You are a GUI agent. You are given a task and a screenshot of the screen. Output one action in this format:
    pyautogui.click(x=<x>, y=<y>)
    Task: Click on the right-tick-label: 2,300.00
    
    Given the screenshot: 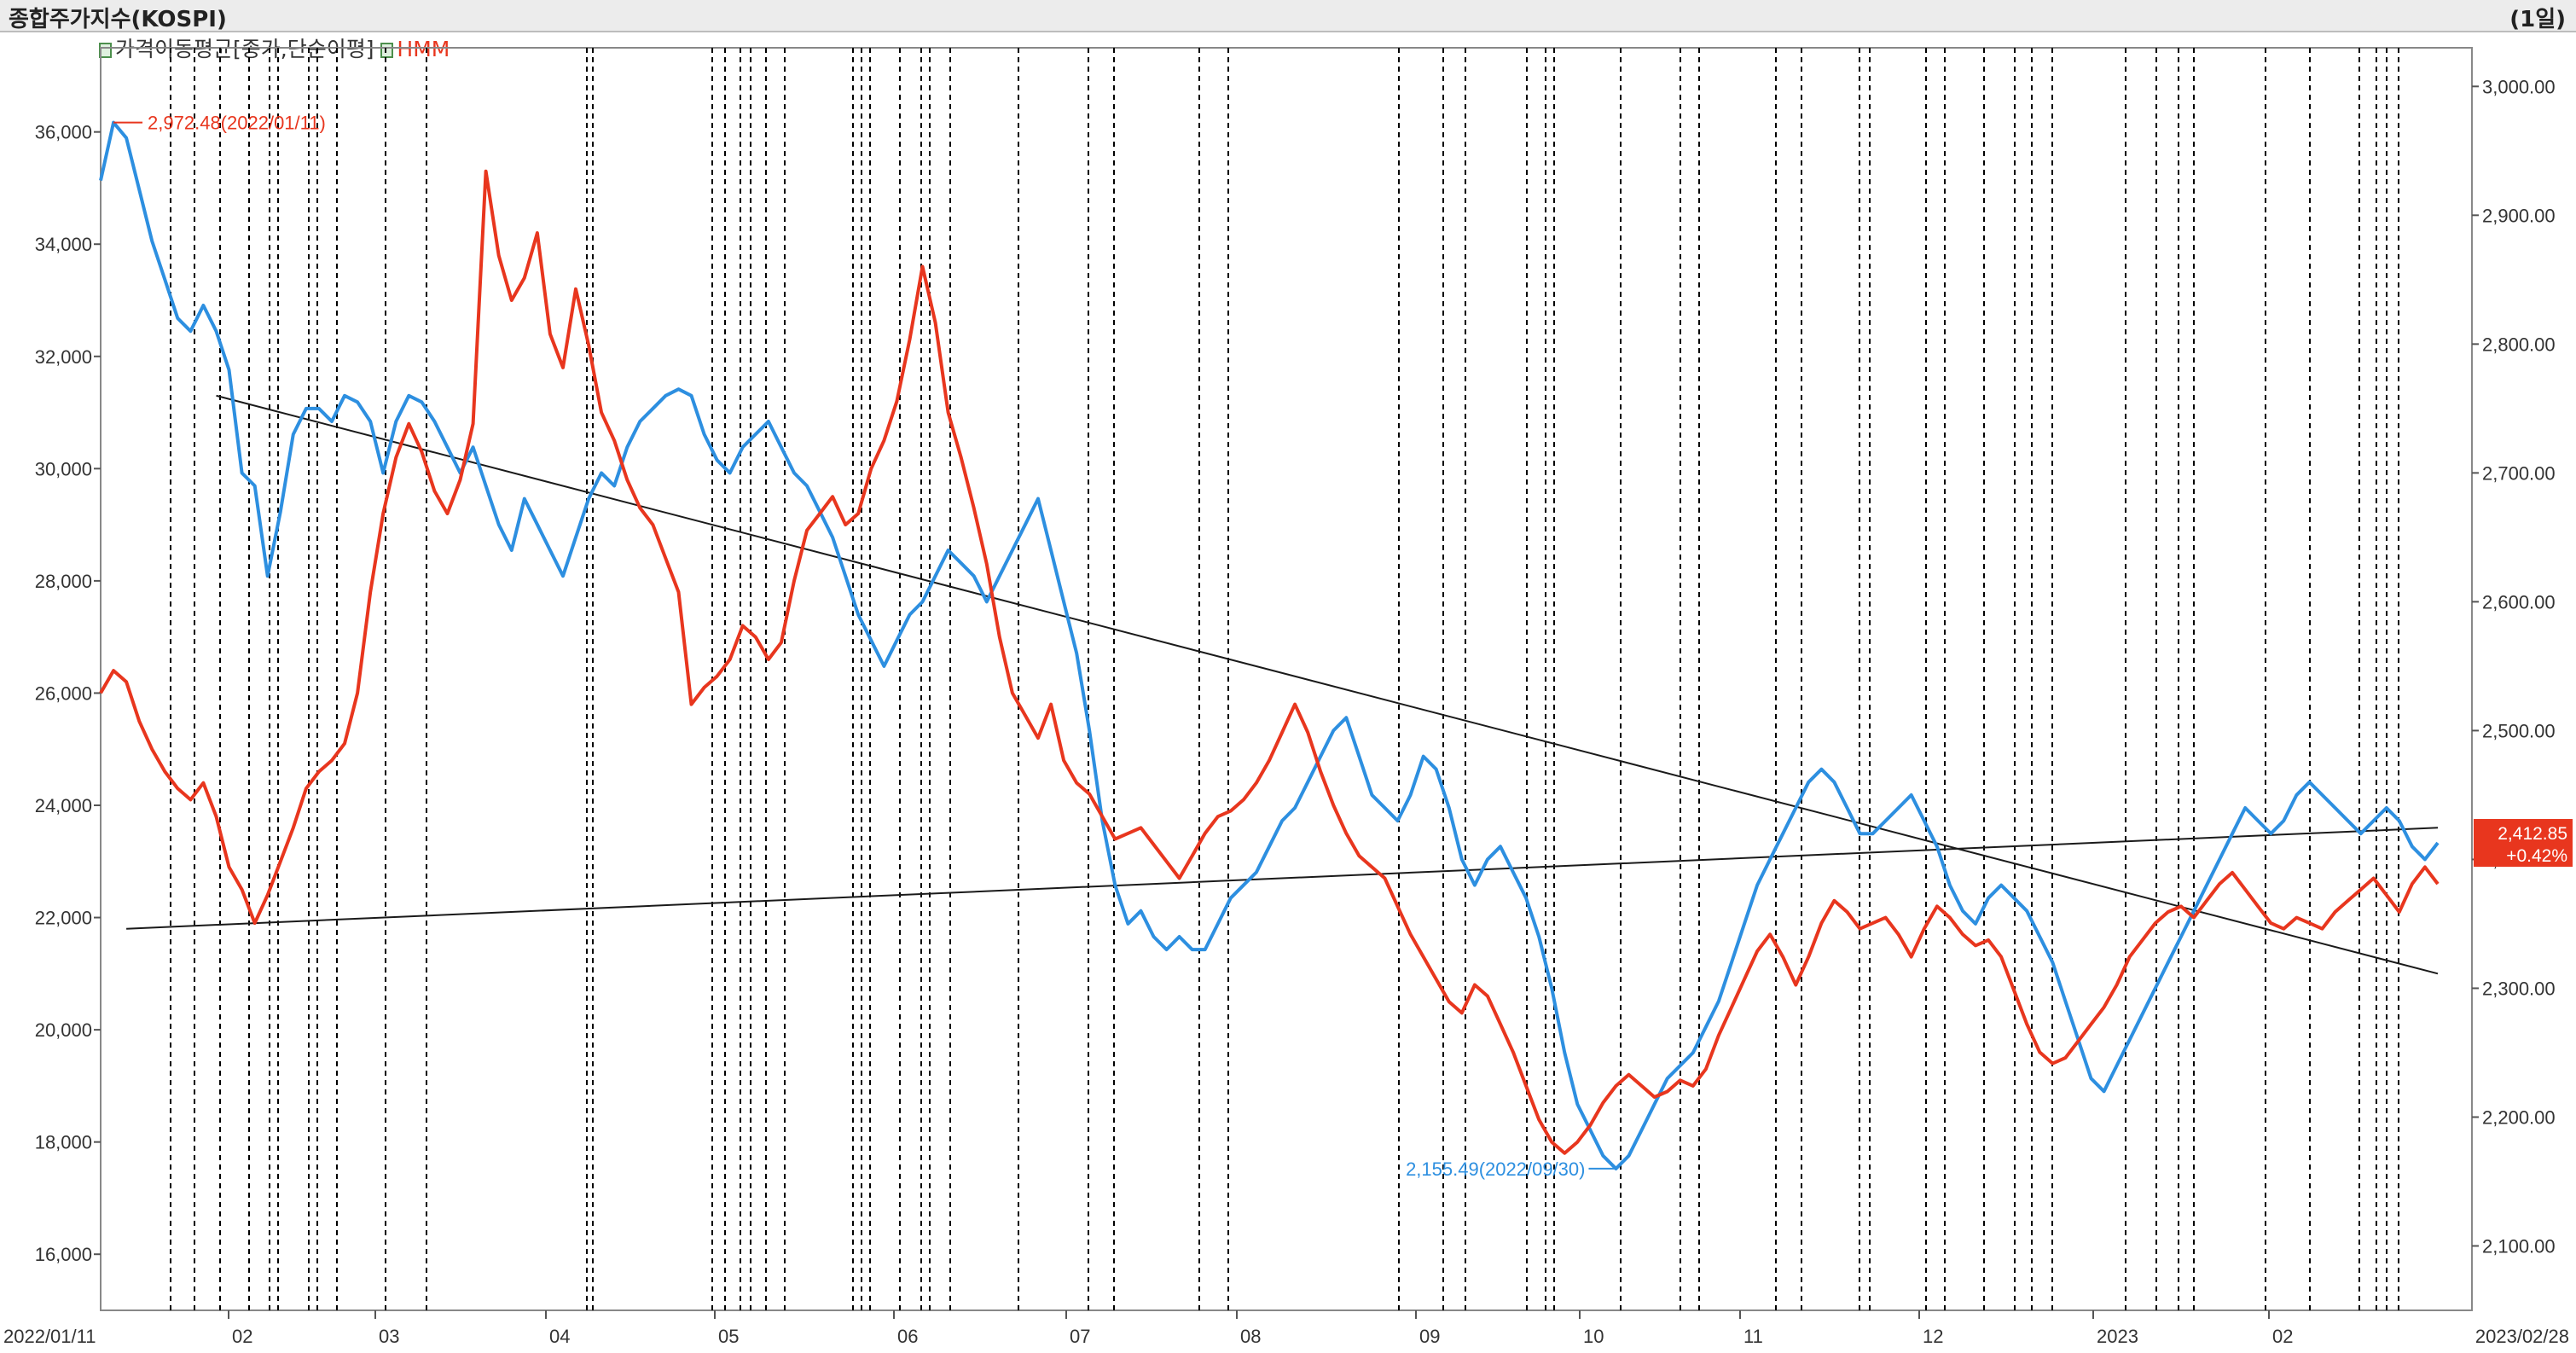 What is the action you would take?
    pyautogui.click(x=2519, y=988)
    